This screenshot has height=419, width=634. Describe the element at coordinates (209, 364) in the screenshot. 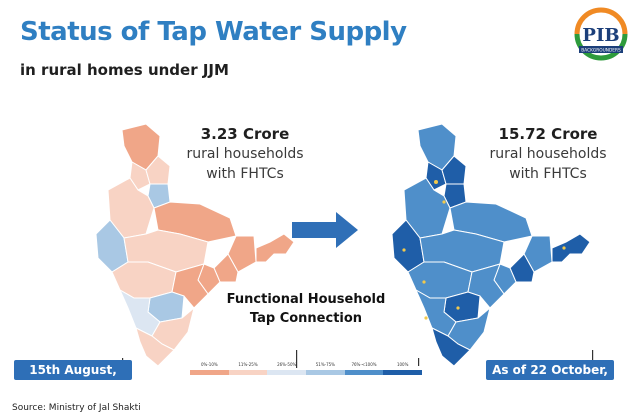

I see `legend-label: 0%-10%` at that location.